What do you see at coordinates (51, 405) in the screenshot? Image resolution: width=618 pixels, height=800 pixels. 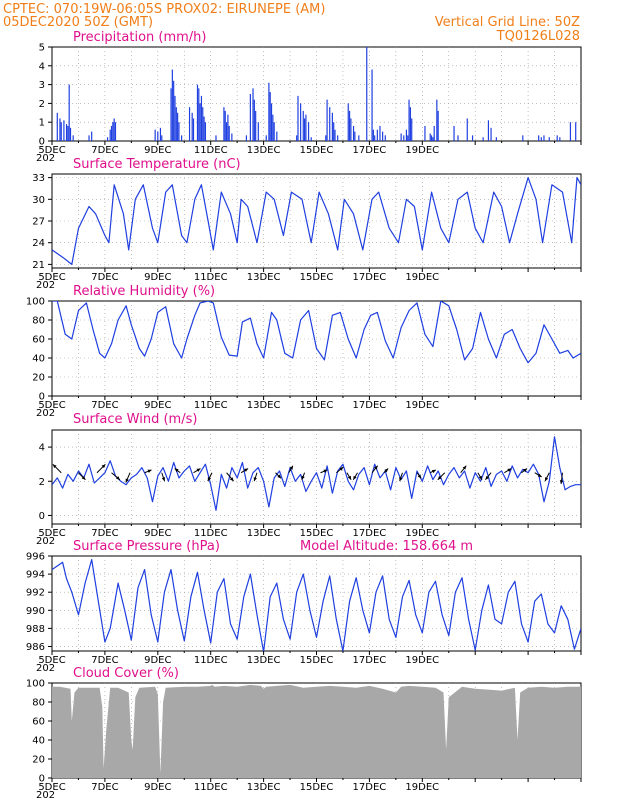 I see `rh-xtick-label: 5DEC` at bounding box center [51, 405].